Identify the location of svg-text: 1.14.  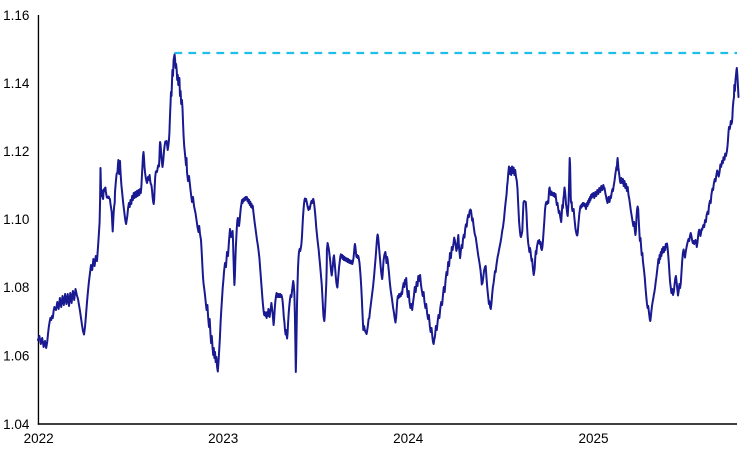
(16, 83).